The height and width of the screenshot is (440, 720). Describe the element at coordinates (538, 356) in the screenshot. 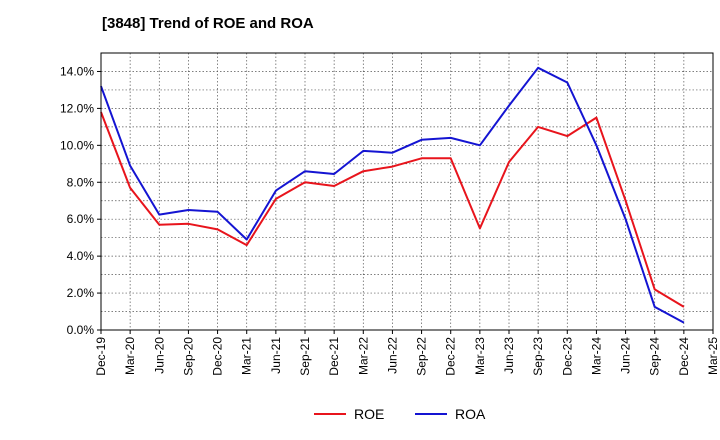

I see `x-tick-label: Sep-23` at that location.